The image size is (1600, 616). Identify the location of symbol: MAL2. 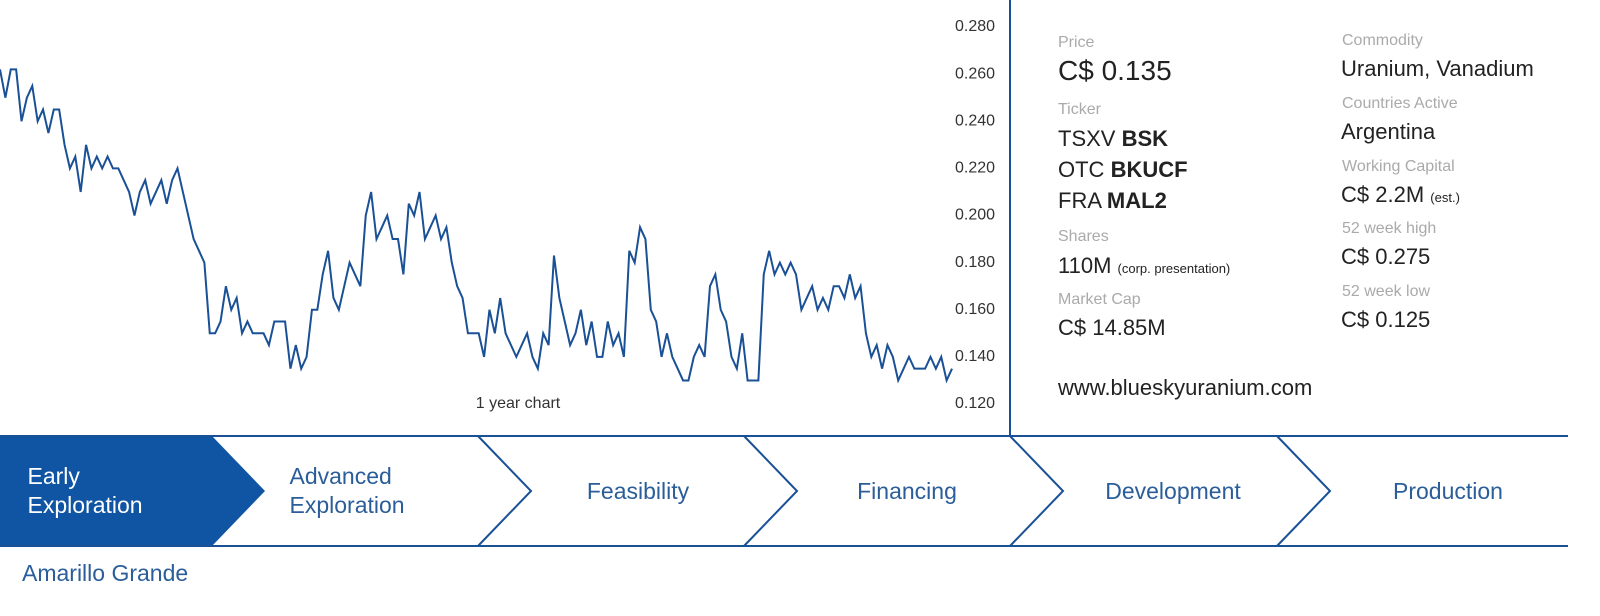
(1136, 200).